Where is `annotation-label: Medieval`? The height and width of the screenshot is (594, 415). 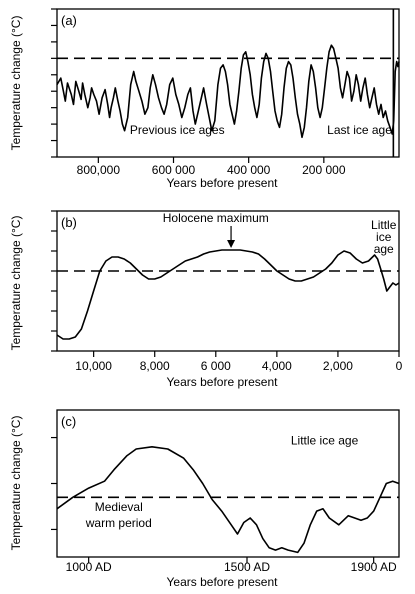
annotation-label: Medieval is located at coordinates (119, 507).